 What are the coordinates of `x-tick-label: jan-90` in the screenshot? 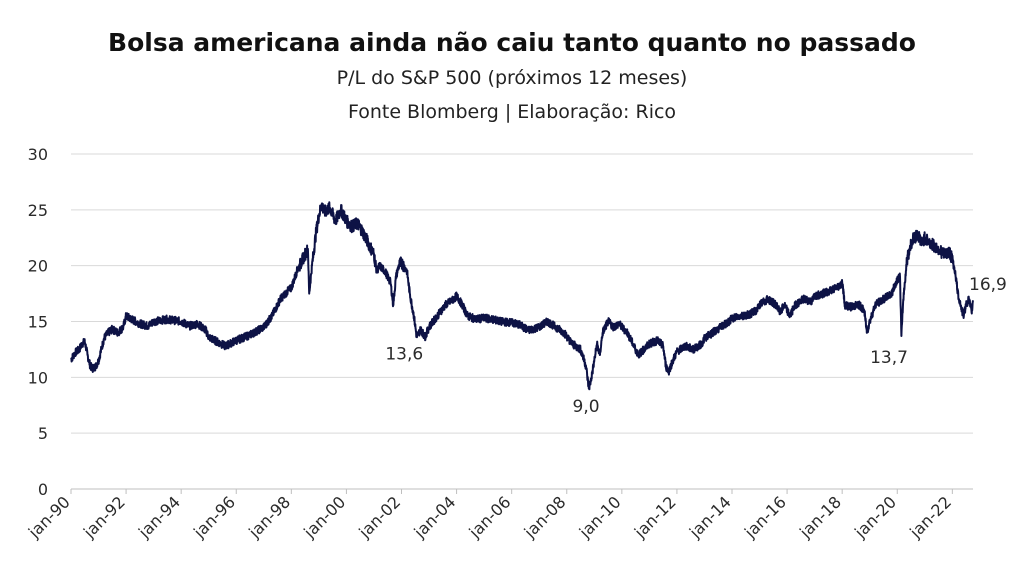 It's located at (49, 517).